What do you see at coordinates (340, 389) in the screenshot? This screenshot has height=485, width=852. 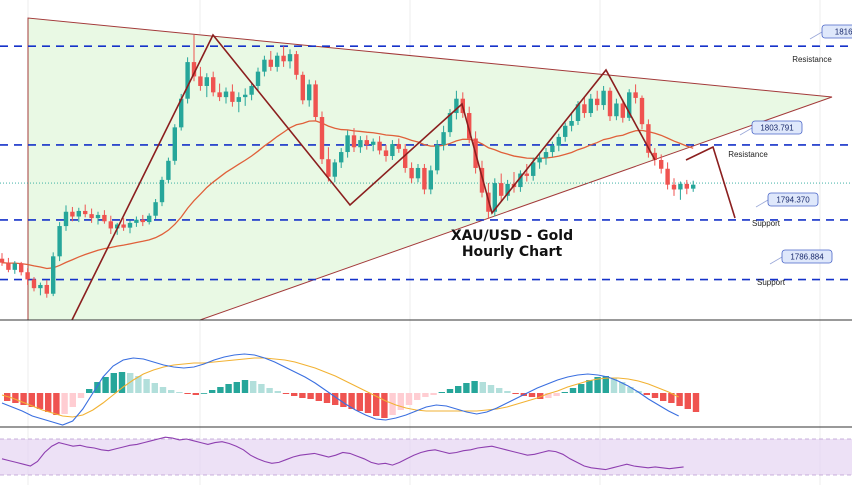 I see `macd-line` at bounding box center [340, 389].